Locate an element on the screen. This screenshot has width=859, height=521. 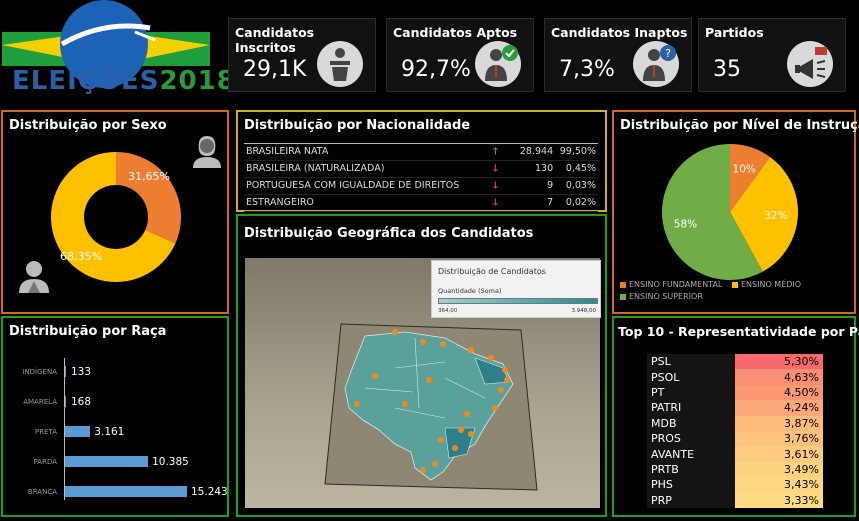
nationality-row: BRASILEIRA (NATURALIZADA) 🡓 130 0,45% is located at coordinates (421, 169).